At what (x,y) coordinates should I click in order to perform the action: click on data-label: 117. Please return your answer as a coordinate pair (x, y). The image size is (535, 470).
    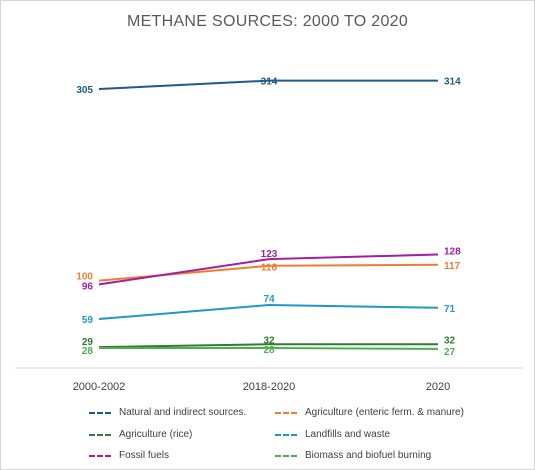
    Looking at the image, I should click on (452, 266).